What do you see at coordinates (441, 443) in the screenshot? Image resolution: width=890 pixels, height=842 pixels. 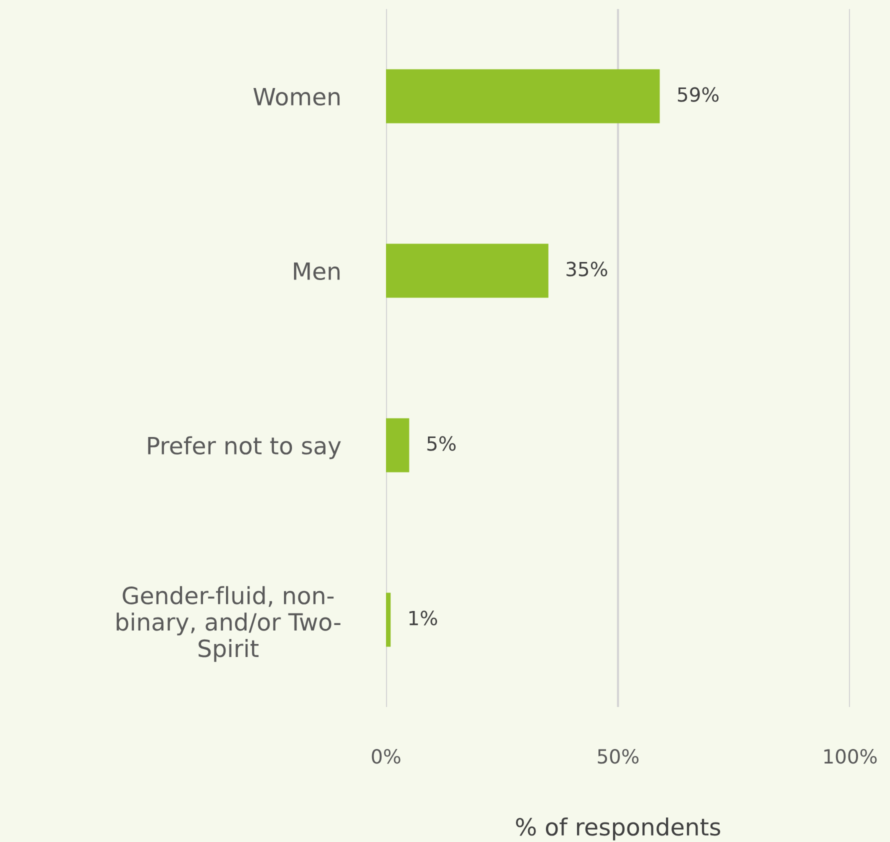 I see `data-label: 5%` at bounding box center [441, 443].